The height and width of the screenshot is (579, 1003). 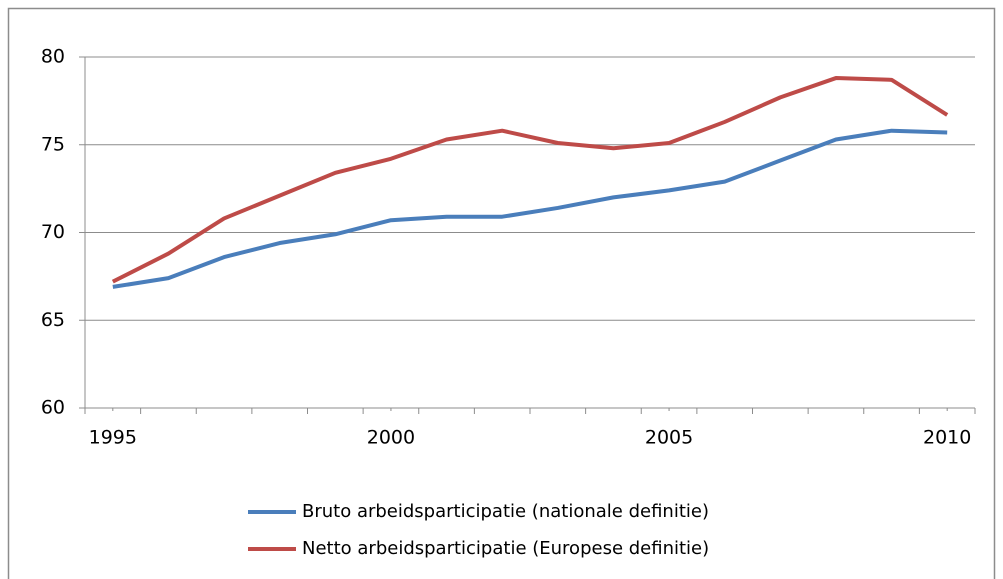 I want to click on x-tick-label: 1995, so click(x=113, y=438).